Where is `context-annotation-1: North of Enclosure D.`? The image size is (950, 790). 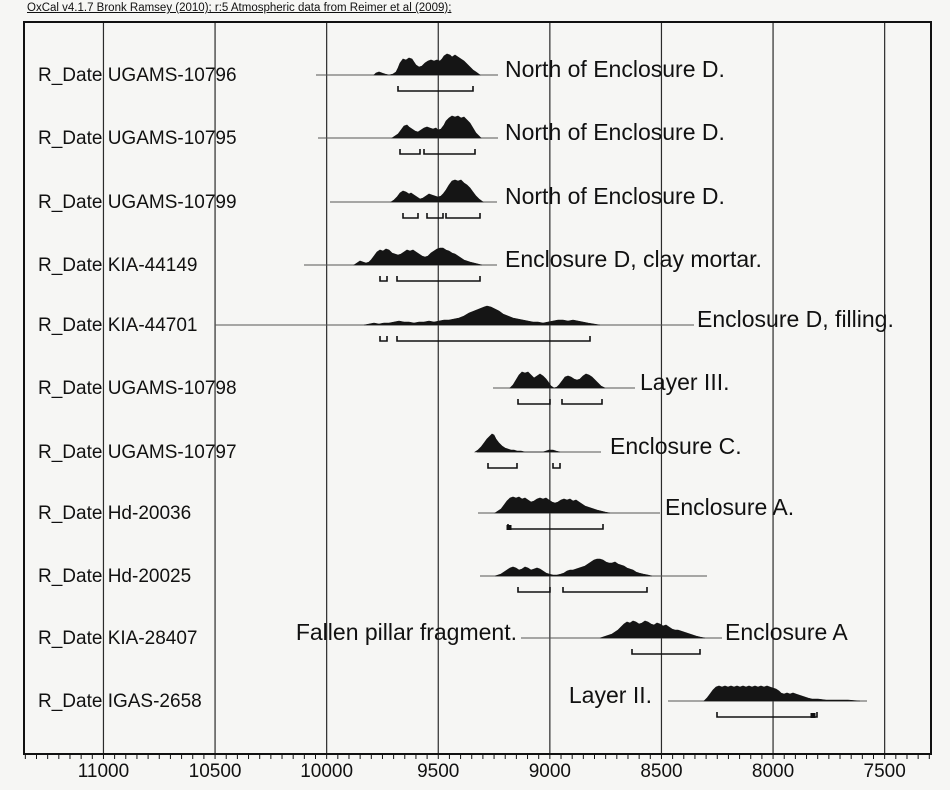
context-annotation-1: North of Enclosure D. is located at coordinates (615, 69).